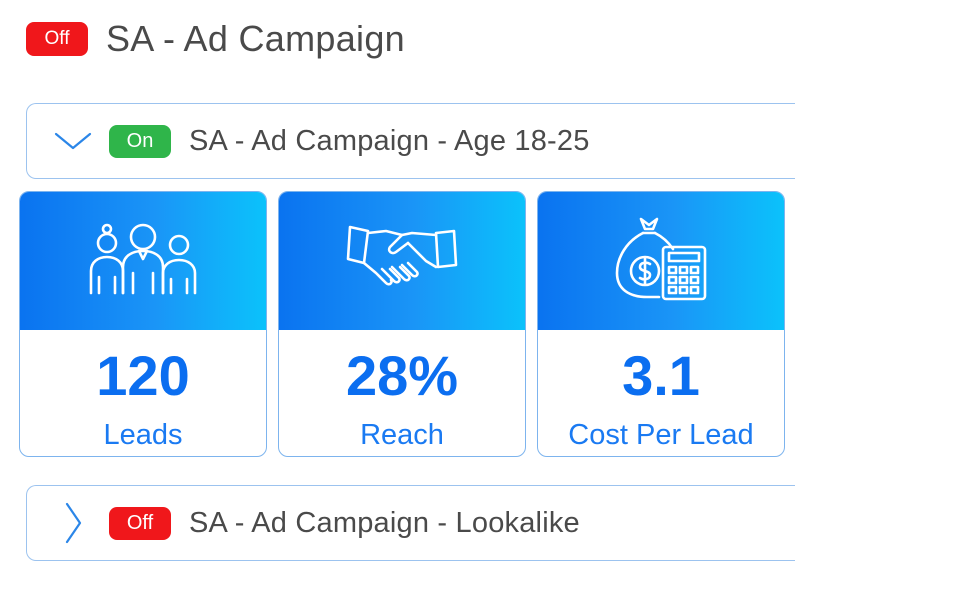 The height and width of the screenshot is (606, 954). What do you see at coordinates (140, 141) in the screenshot?
I see `adset-status-toggle: On` at bounding box center [140, 141].